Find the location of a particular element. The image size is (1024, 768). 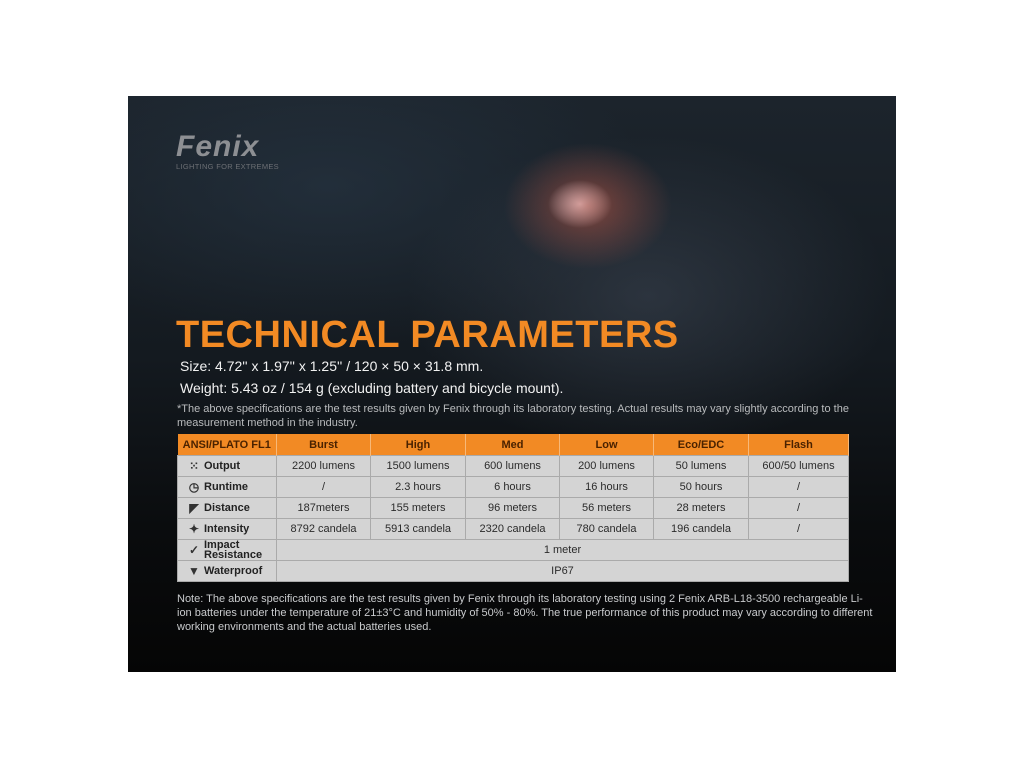

table-cell: 196 candela is located at coordinates (701, 529).